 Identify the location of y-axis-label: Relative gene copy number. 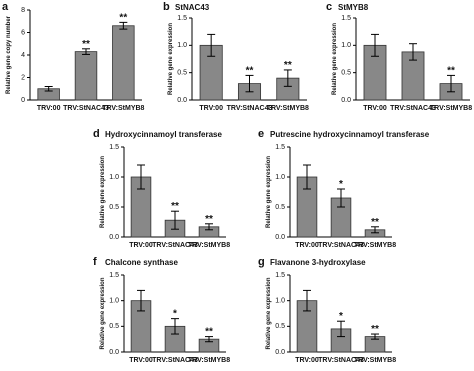
(9, 54).